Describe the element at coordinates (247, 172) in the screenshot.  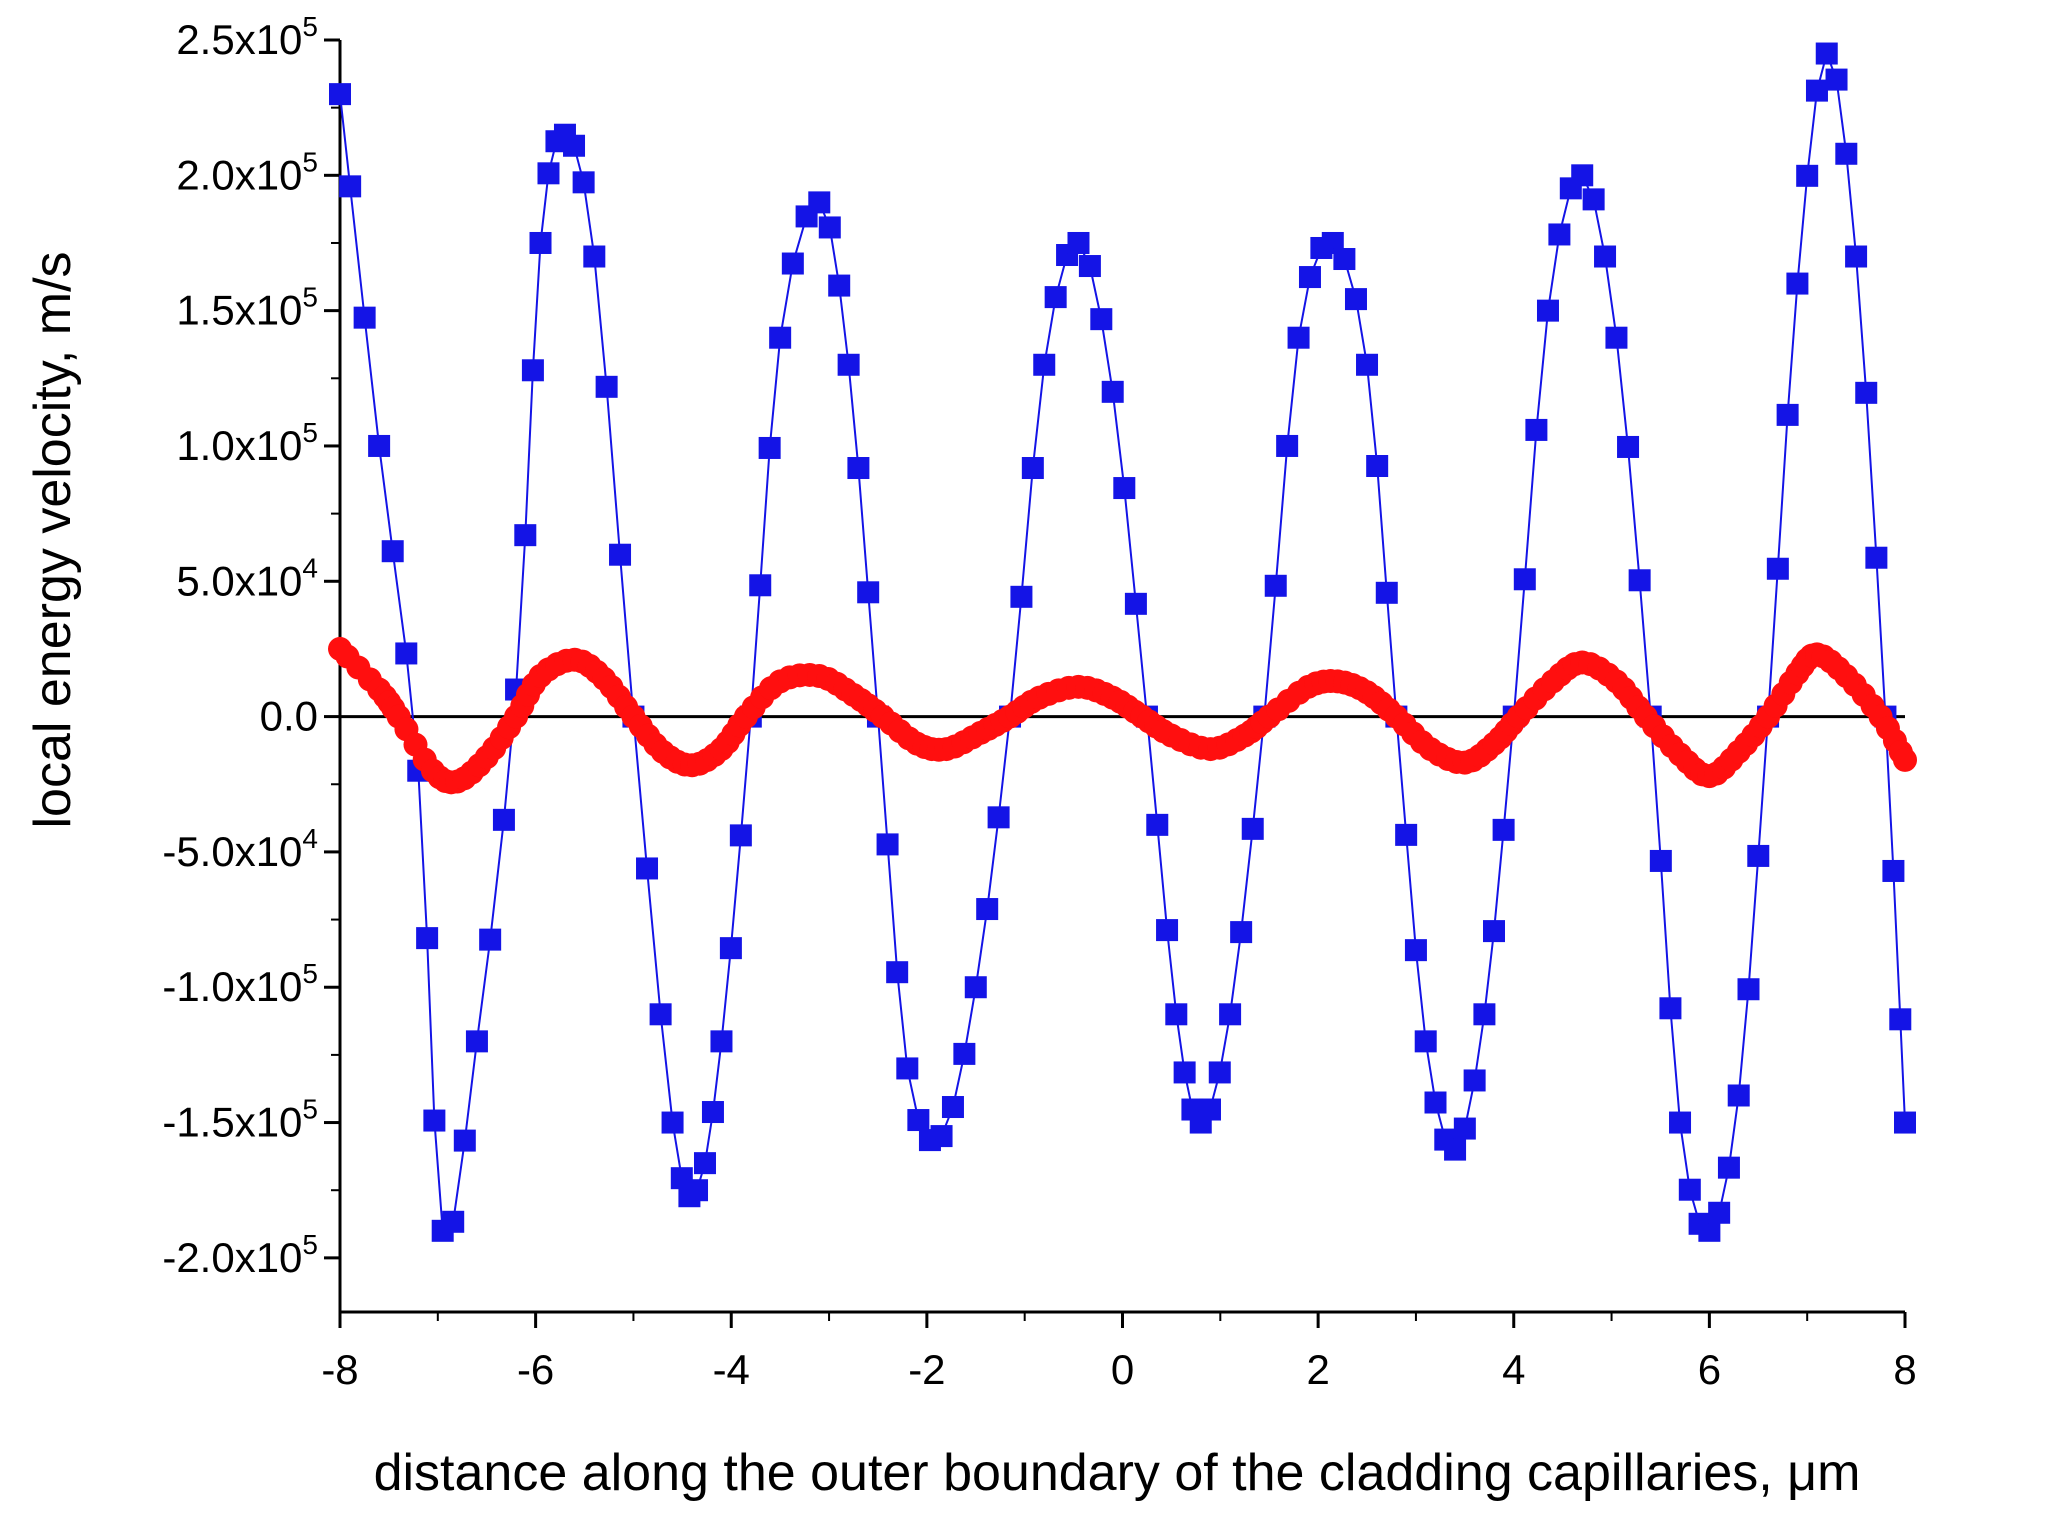
I see `y-tick-label: 2.0x10⁵` at that location.